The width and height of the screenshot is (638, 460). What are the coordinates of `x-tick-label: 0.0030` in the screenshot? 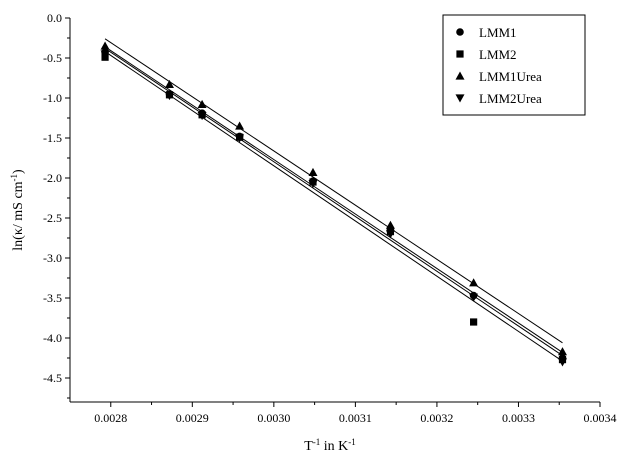 It's located at (273, 418).